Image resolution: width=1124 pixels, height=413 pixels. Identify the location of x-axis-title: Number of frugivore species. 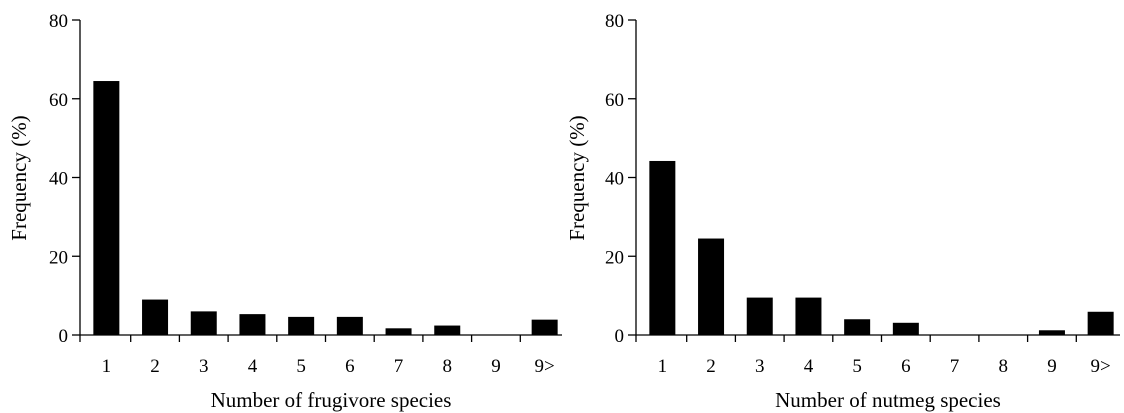
(331, 400).